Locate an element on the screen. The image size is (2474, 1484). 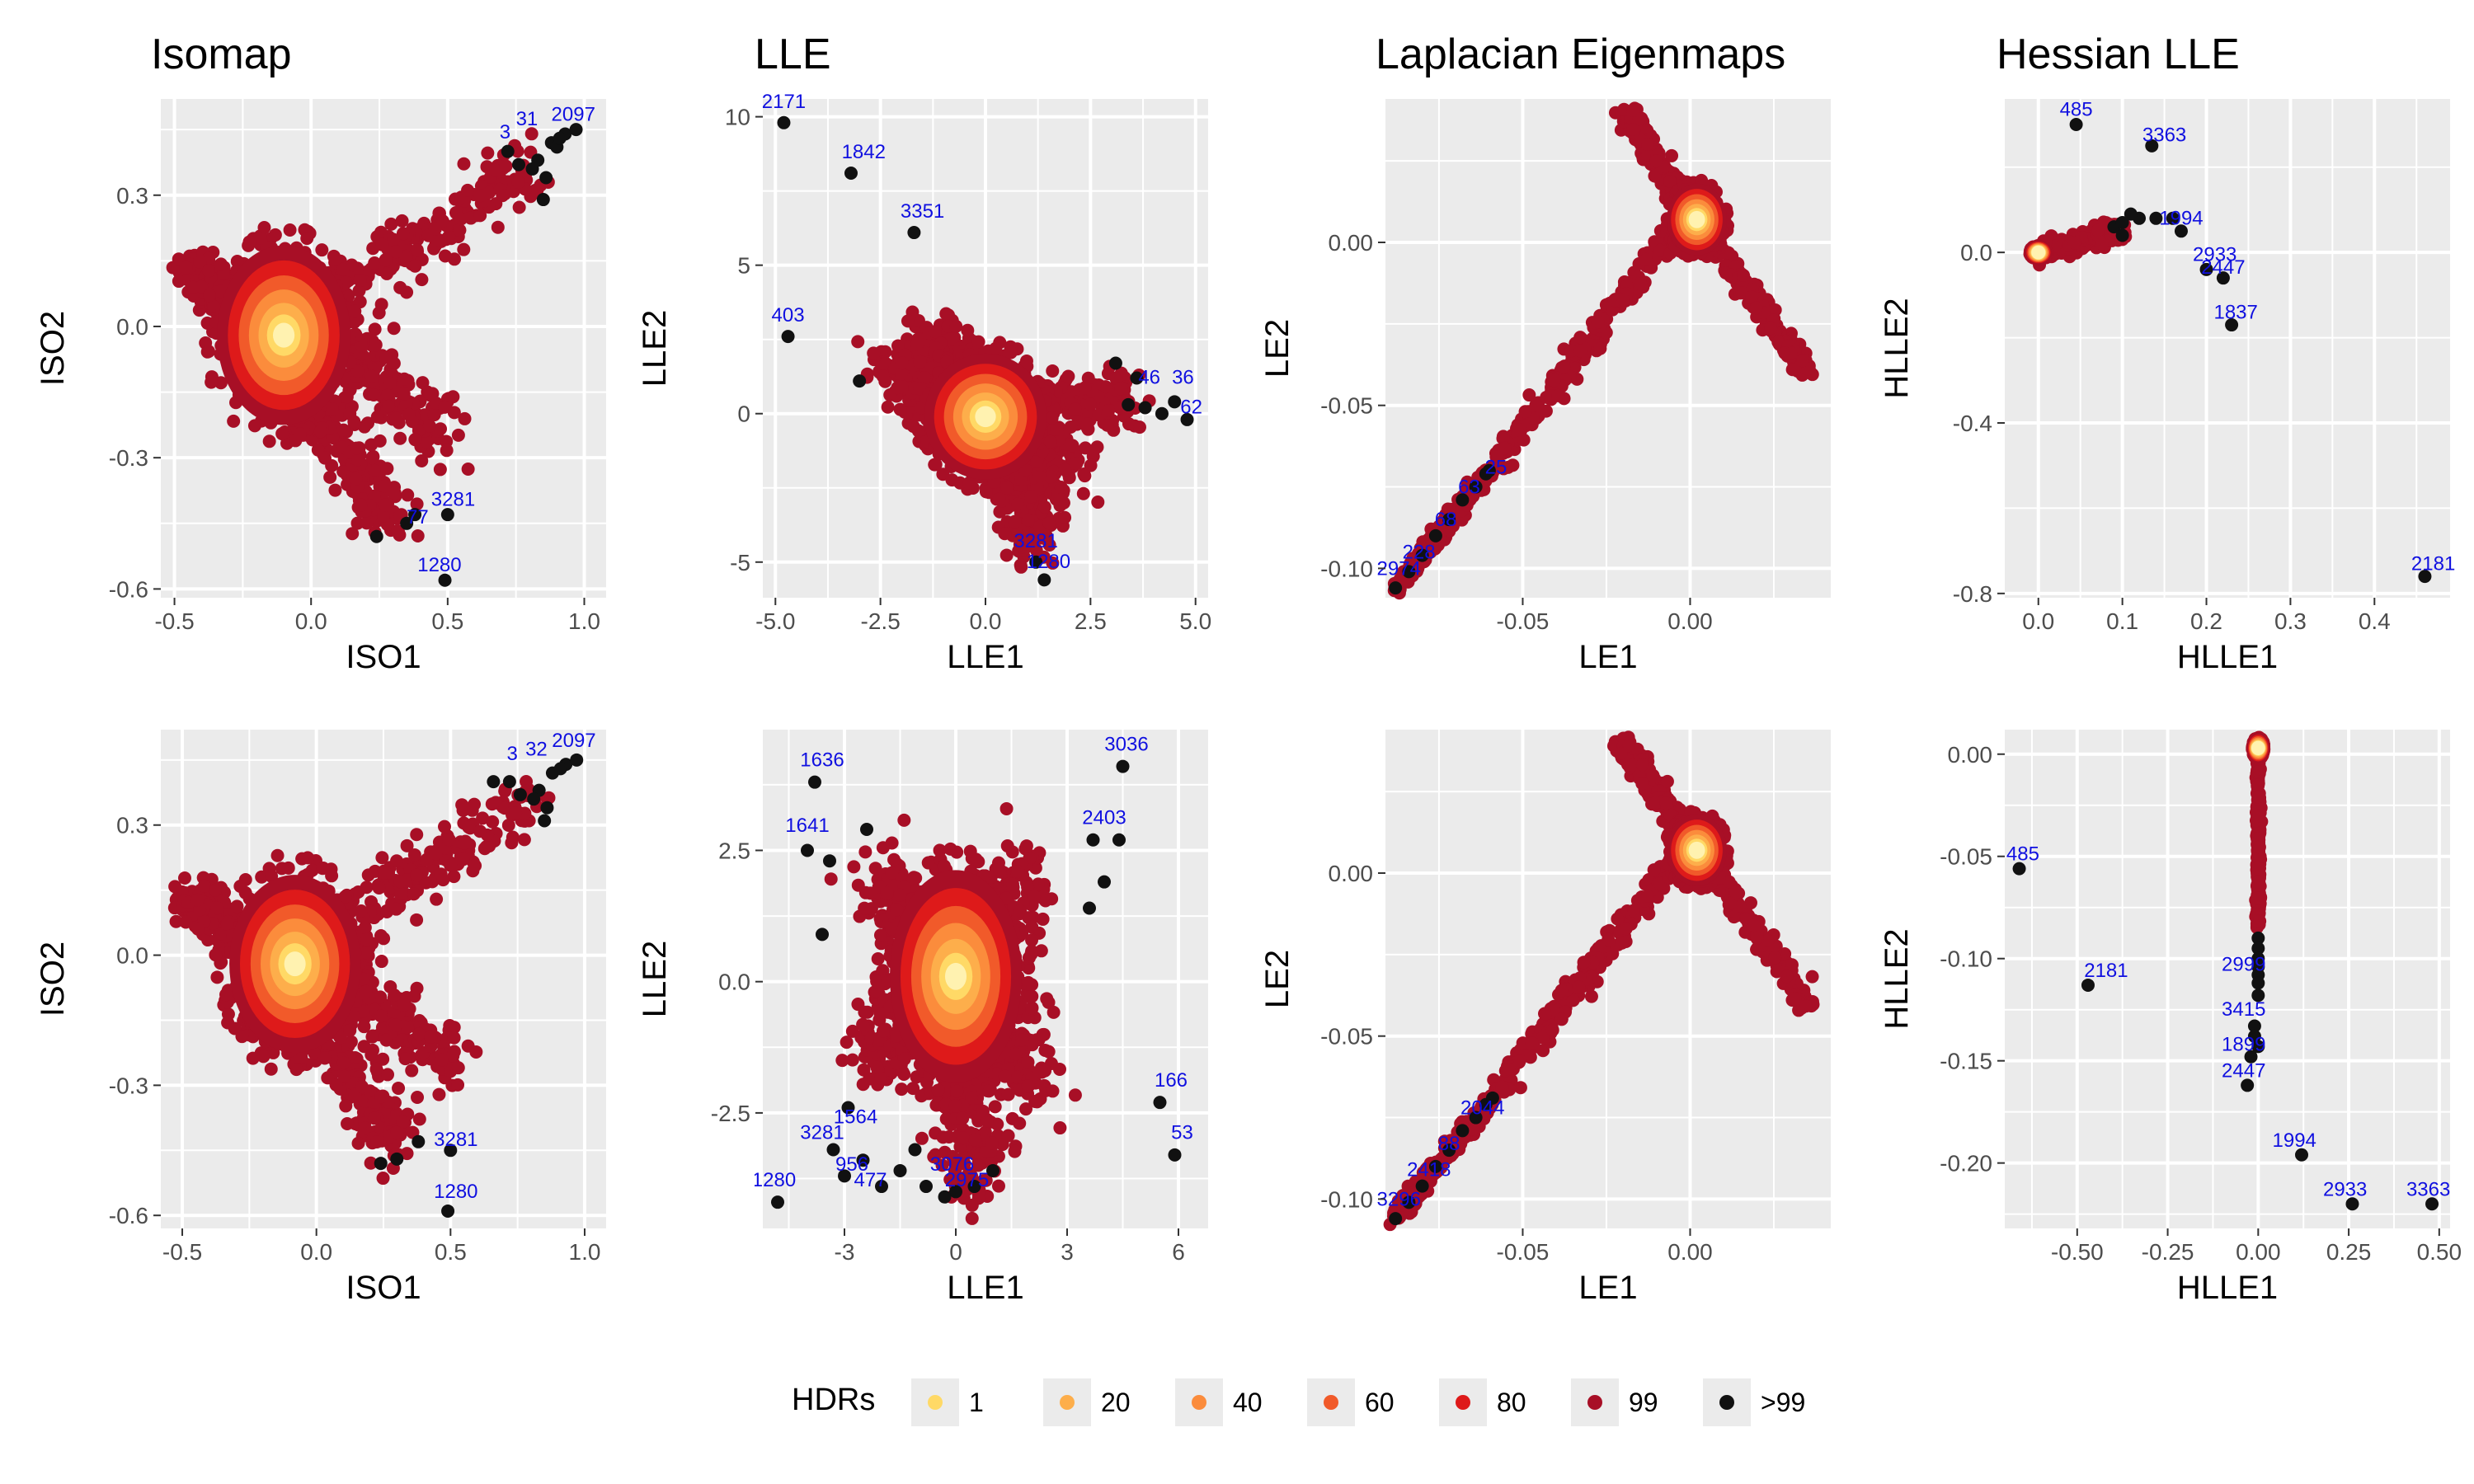
column-title-laplacian-eigenmaps: Laplacian Eigenmaps is located at coordinates (1581, 54).